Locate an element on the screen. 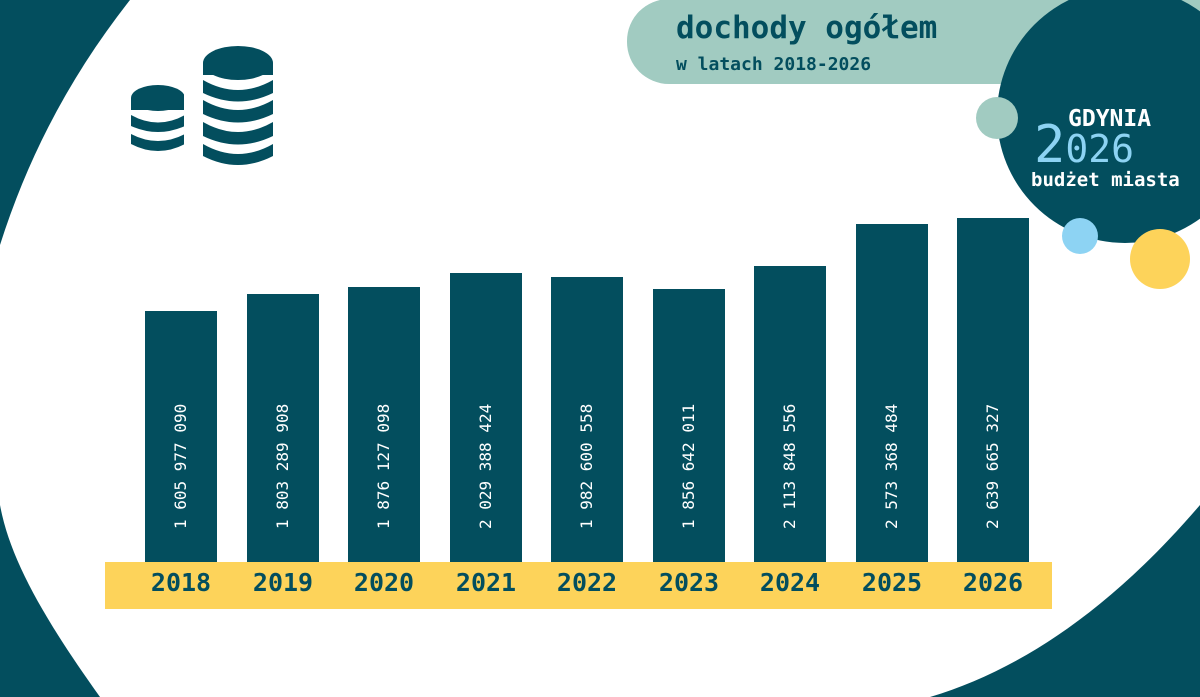  year-tick-label: 2024 is located at coordinates (790, 582).